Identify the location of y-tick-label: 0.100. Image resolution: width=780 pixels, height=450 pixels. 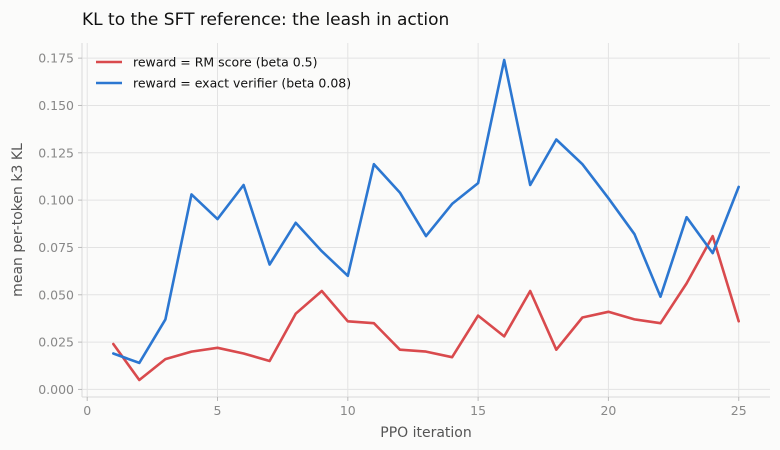
(56, 200).